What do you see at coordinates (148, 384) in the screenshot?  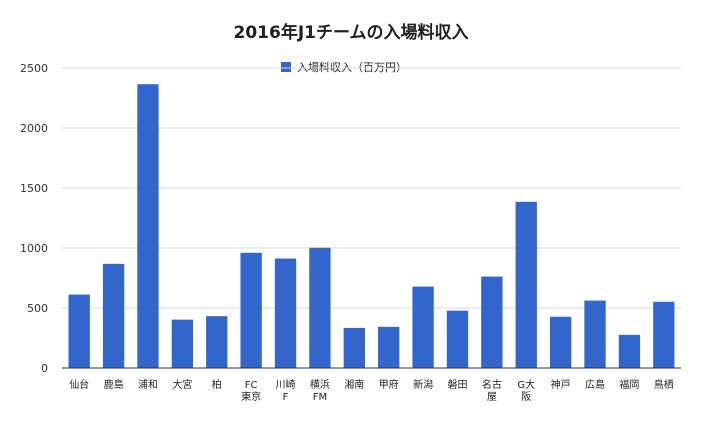 I see `x-tick-label: 浦和` at bounding box center [148, 384].